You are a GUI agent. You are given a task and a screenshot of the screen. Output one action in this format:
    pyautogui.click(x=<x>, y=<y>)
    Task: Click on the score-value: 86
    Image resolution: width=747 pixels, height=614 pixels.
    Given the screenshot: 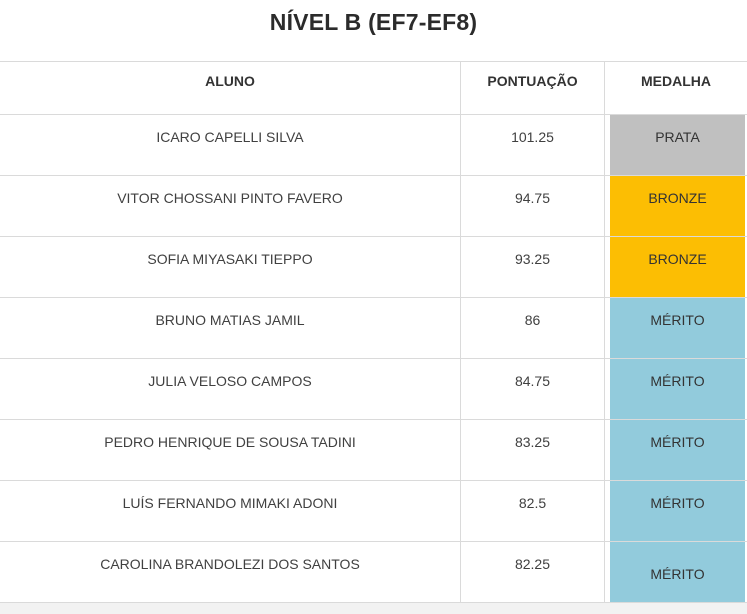 What is the action you would take?
    pyautogui.click(x=532, y=328)
    